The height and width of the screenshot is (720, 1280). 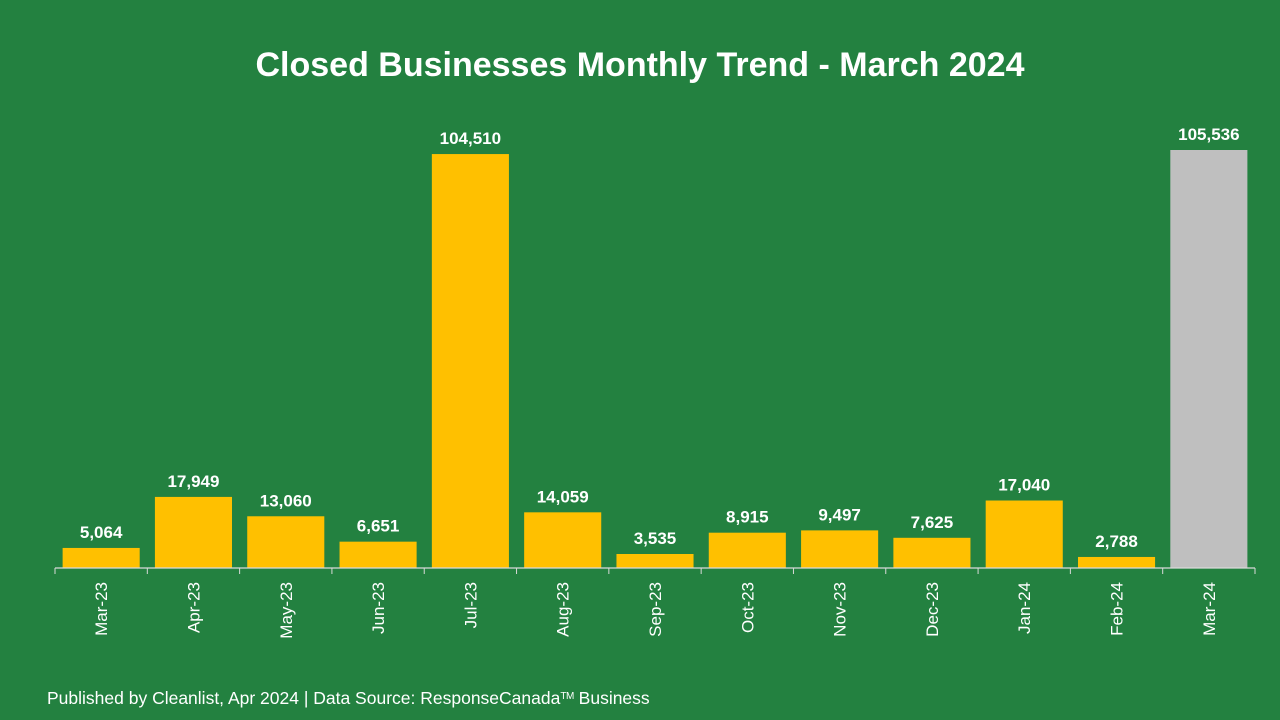 I want to click on x-ticks-group, so click(x=655, y=571).